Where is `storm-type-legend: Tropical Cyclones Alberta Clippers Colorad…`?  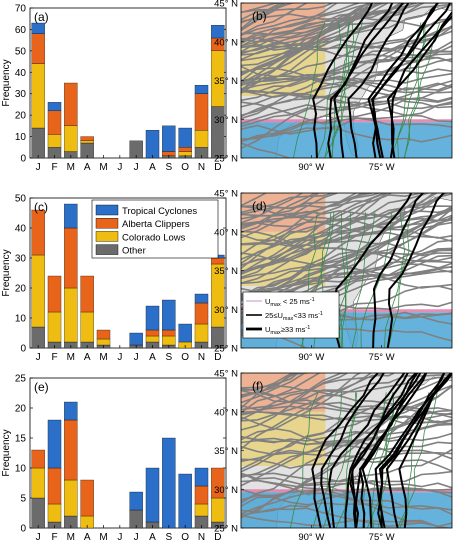 storm-type-legend: Tropical Cyclones Alberta Clippers Colorad… is located at coordinates (155, 229).